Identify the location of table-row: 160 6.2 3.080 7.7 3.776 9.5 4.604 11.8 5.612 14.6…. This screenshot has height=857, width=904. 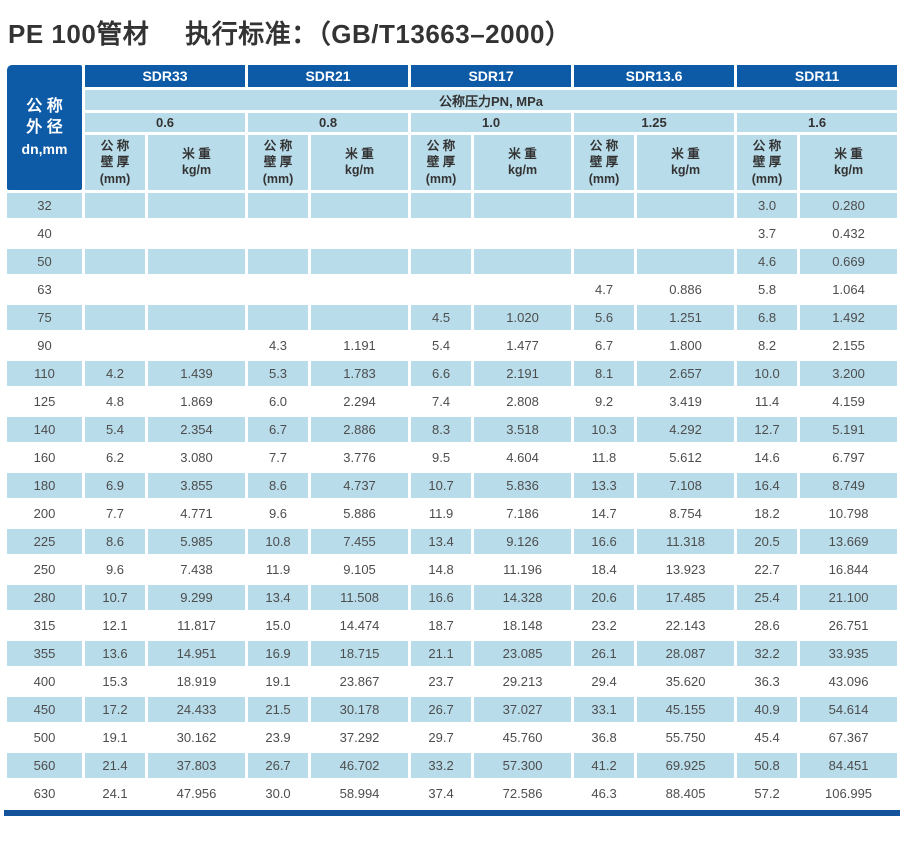
(452, 457).